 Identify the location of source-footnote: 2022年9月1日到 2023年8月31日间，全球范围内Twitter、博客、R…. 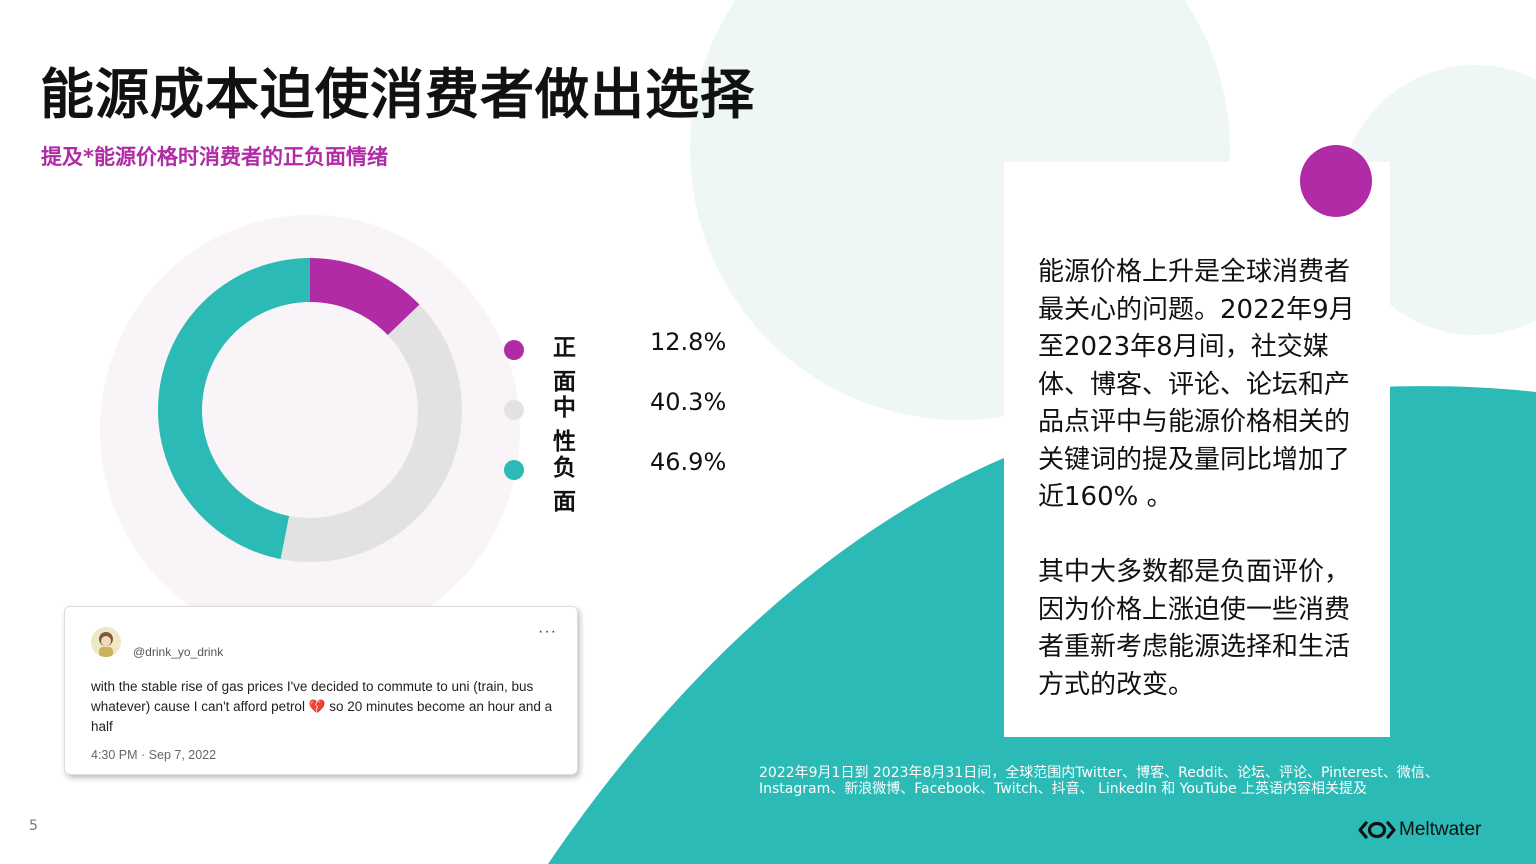
(1099, 781).